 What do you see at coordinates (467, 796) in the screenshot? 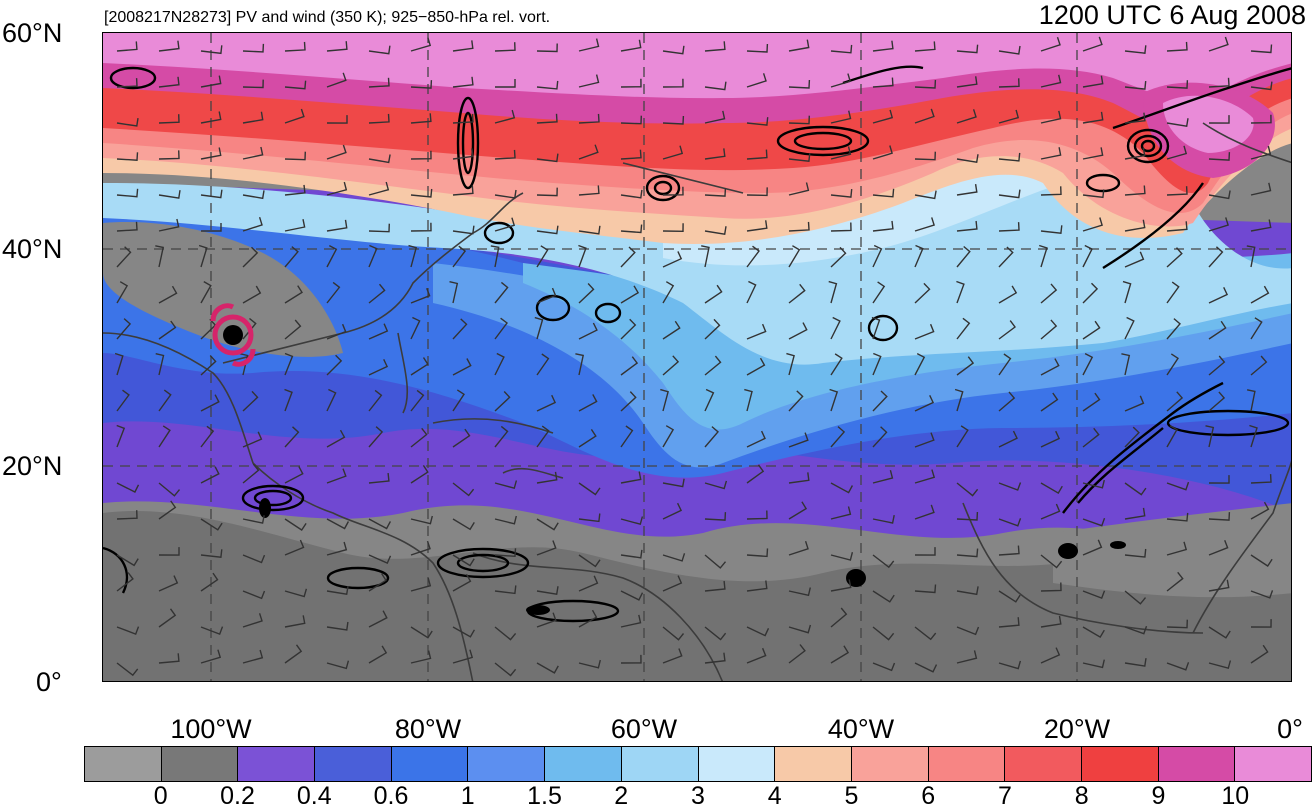
I see `colorbar-label: 1` at bounding box center [467, 796].